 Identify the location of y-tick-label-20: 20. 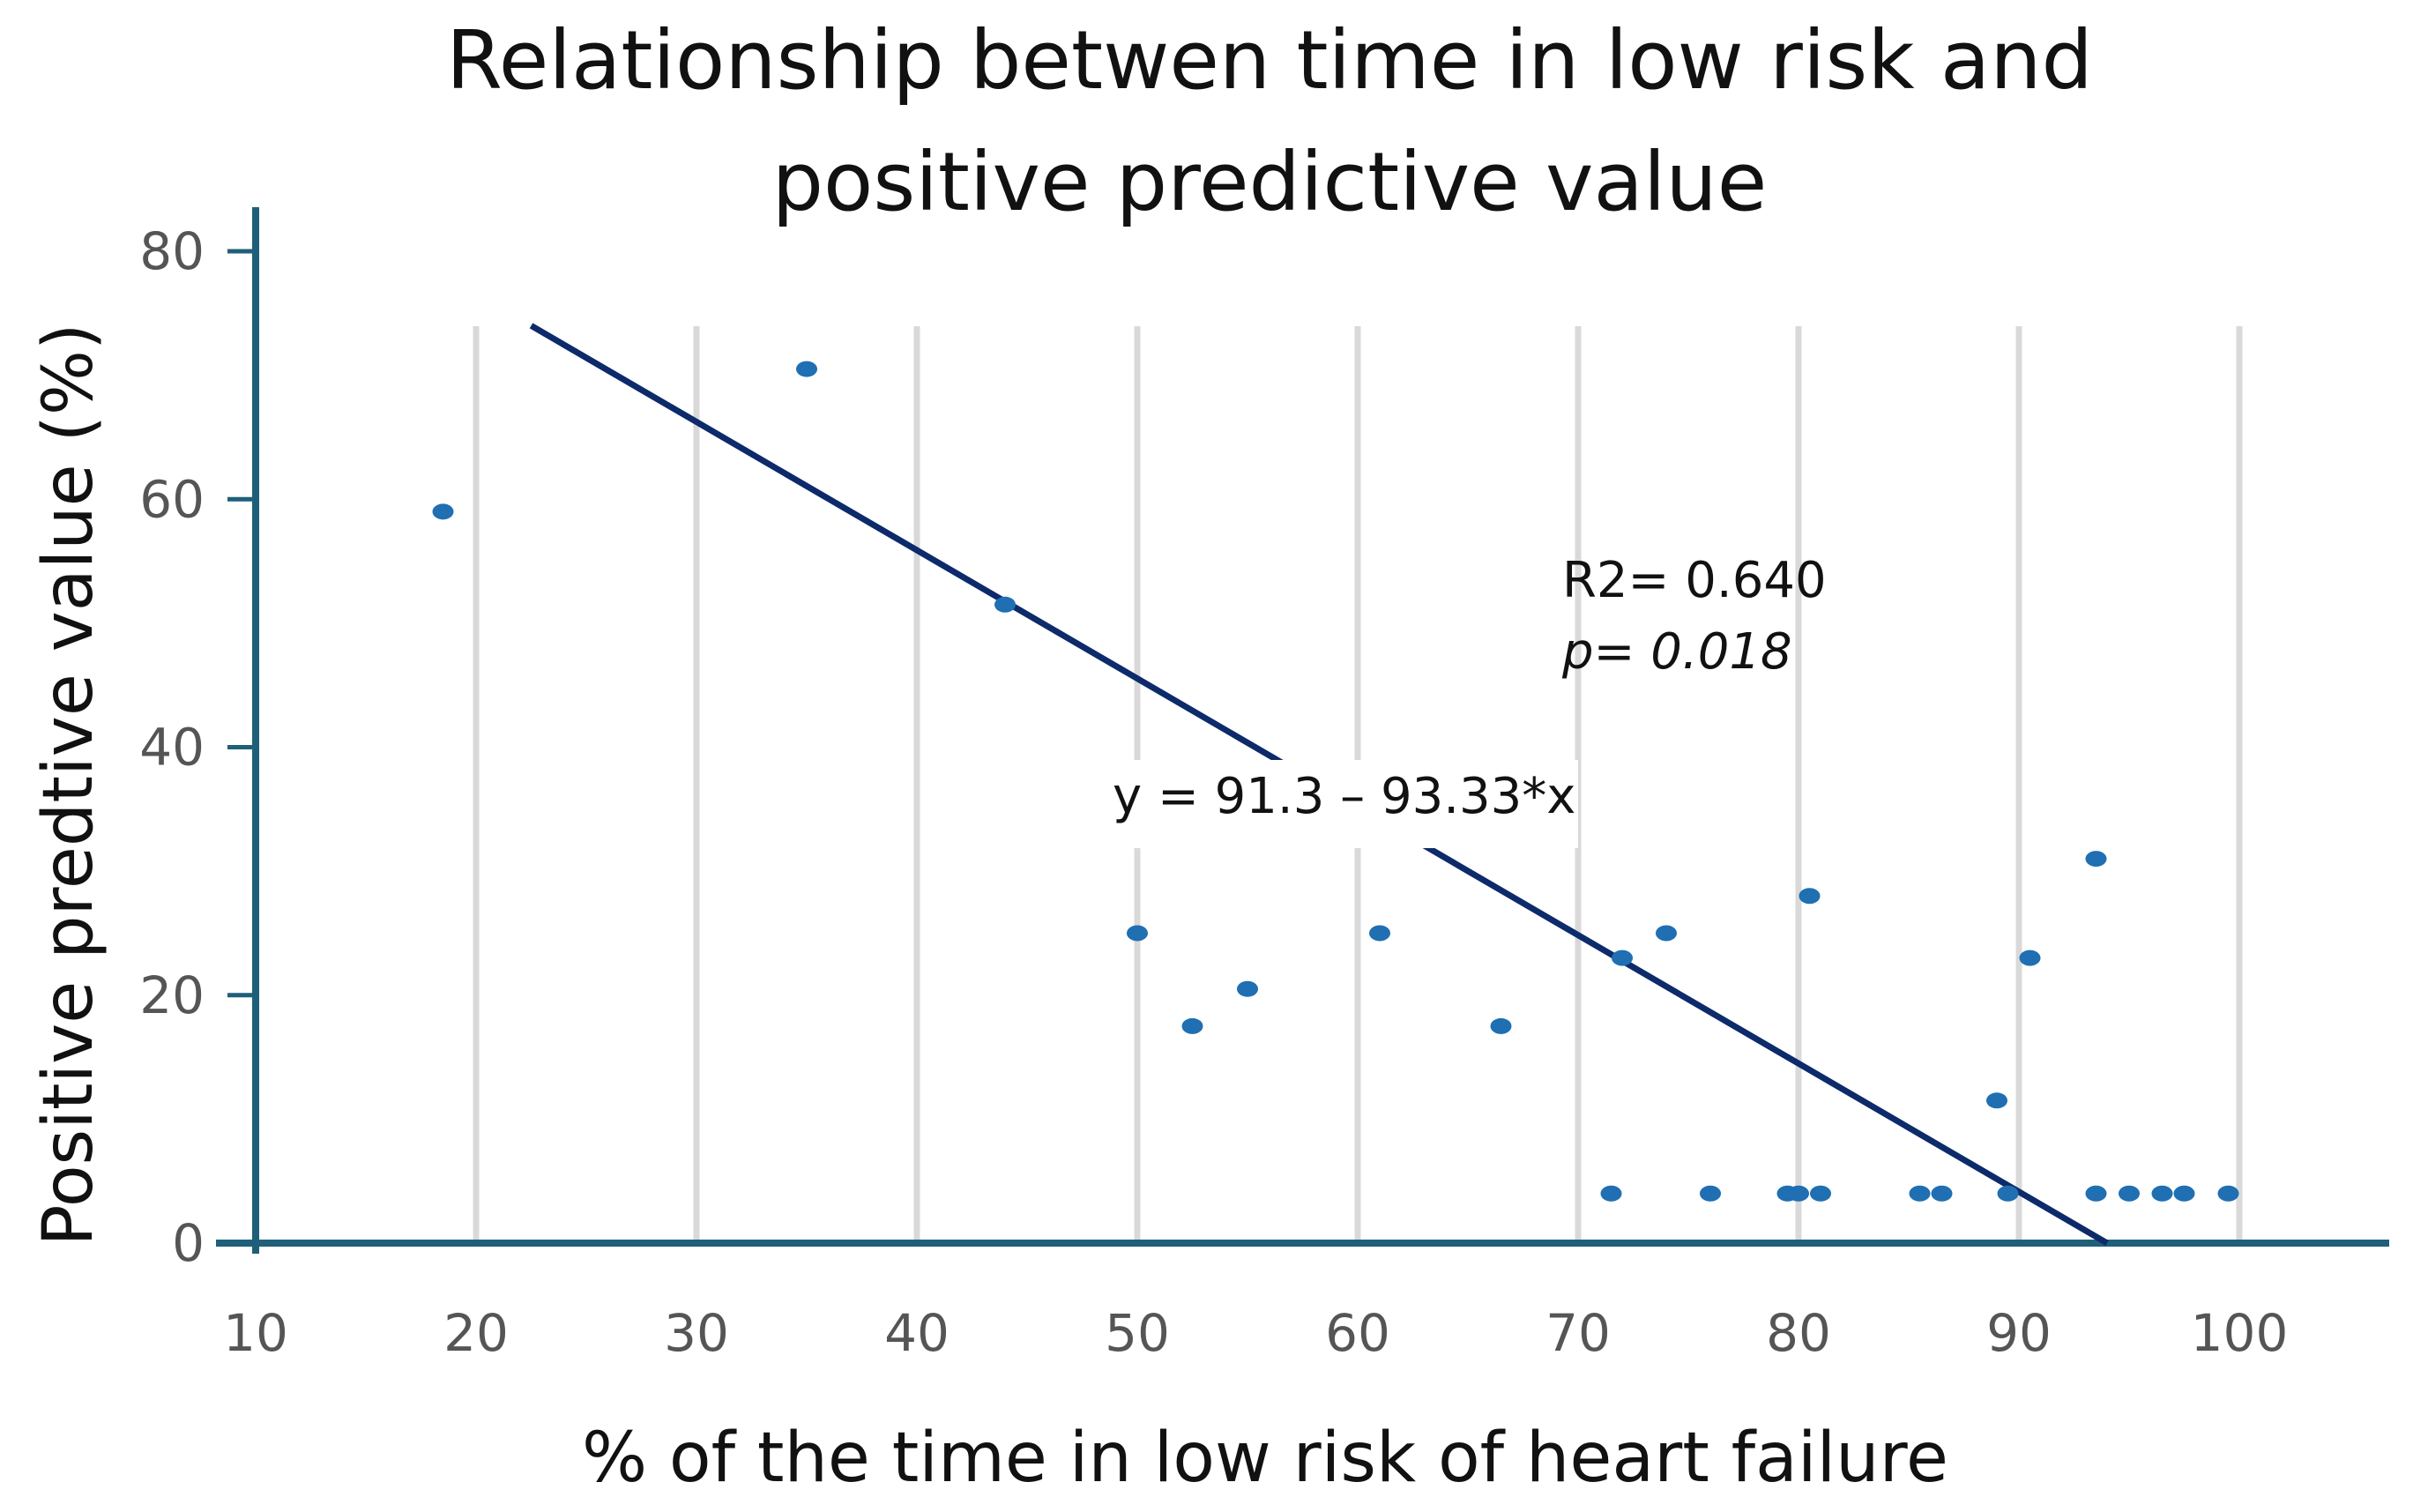
(172, 995).